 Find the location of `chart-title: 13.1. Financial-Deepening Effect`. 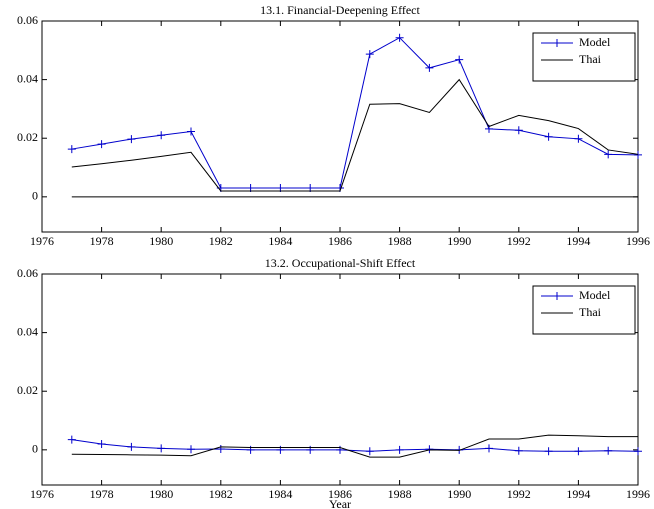

chart-title: 13.1. Financial-Deepening Effect is located at coordinates (340, 10).